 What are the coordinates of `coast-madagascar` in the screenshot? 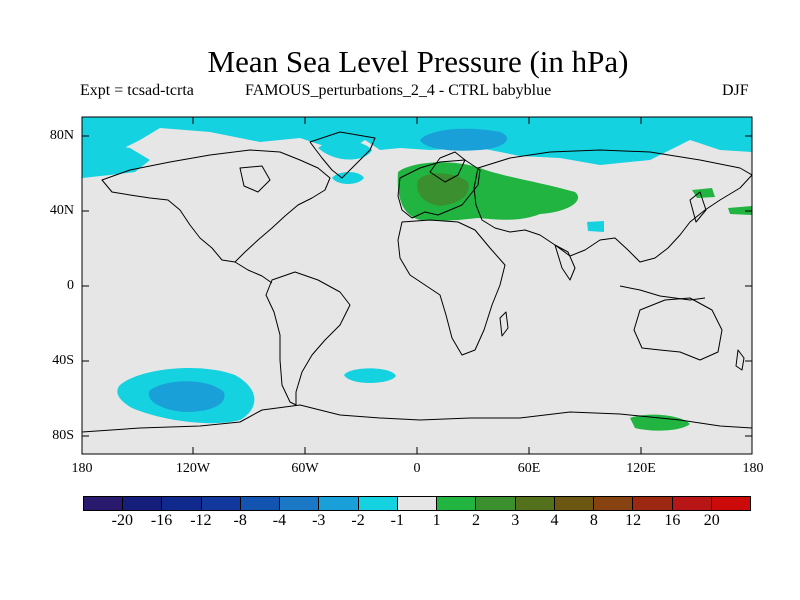 It's located at (504, 324).